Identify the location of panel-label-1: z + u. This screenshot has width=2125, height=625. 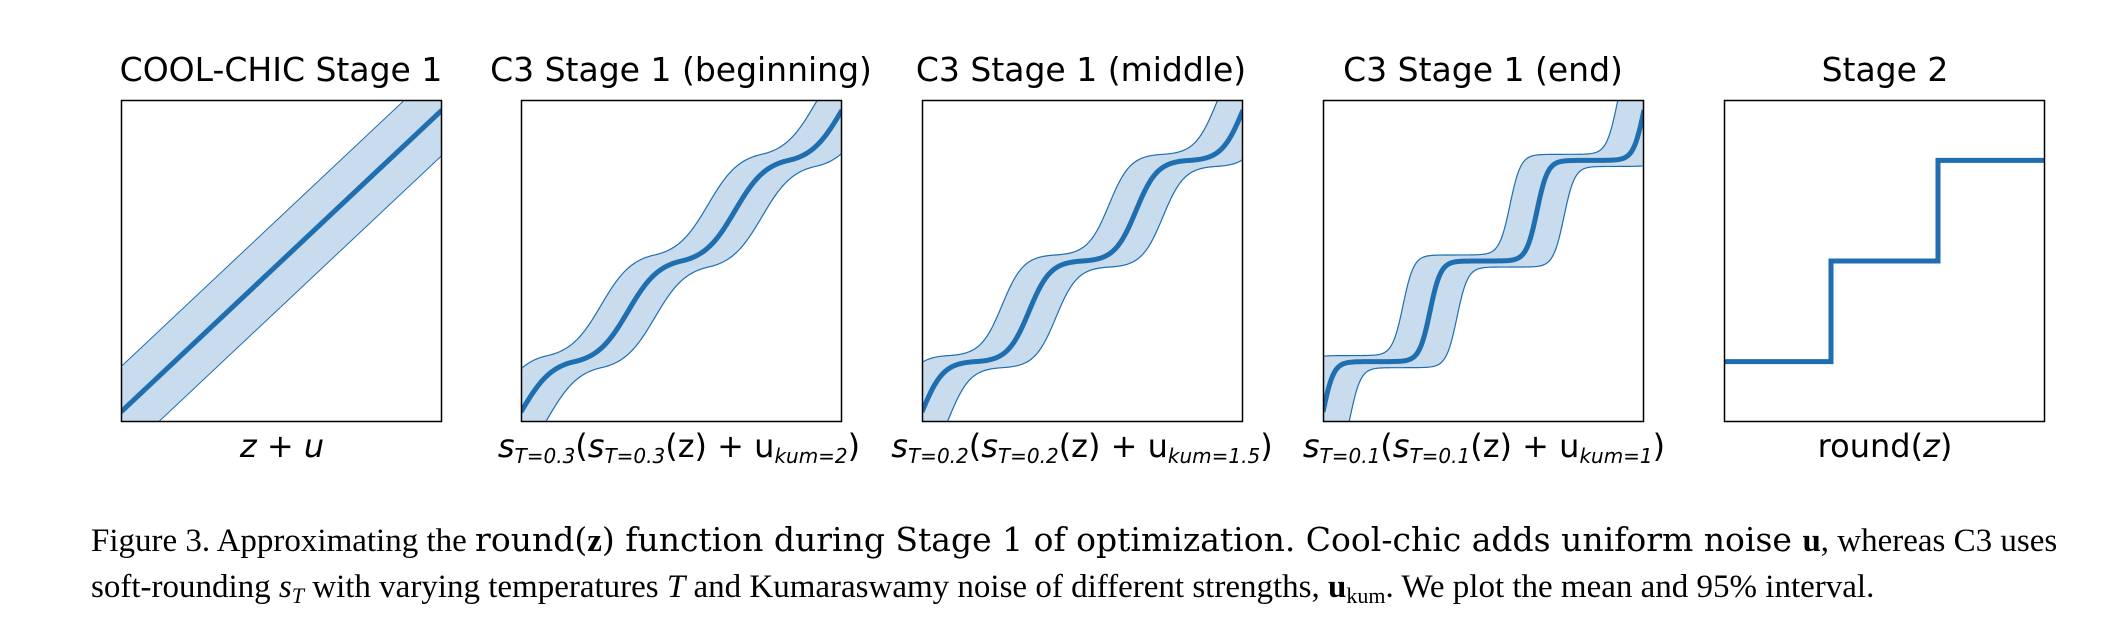
(282, 446).